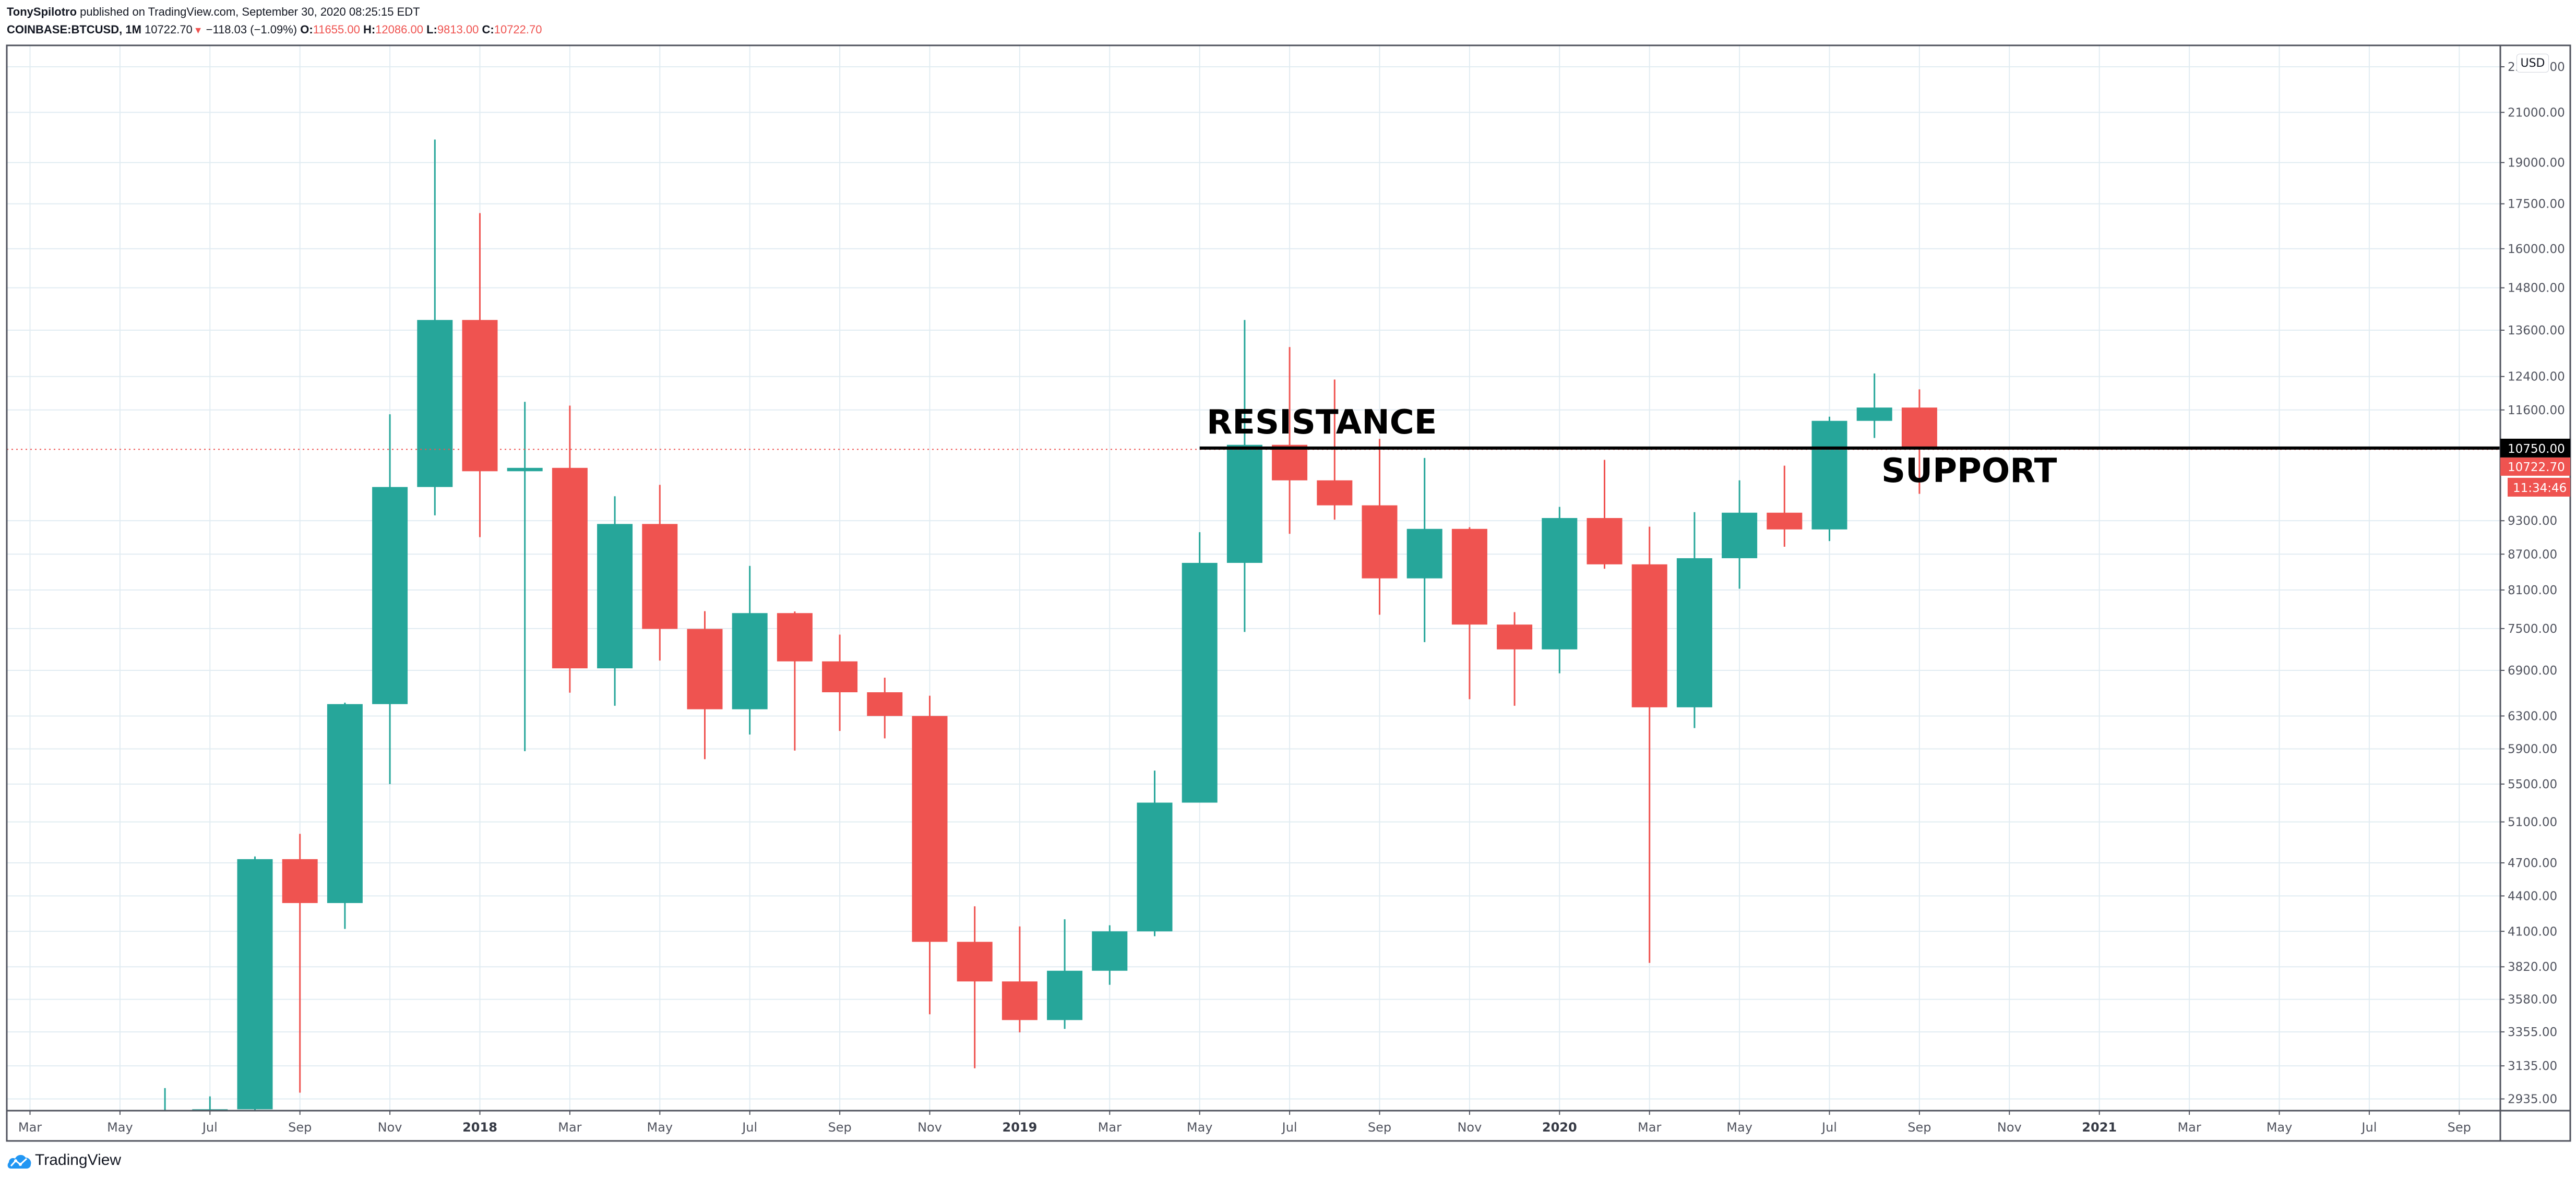 The height and width of the screenshot is (1179, 2576). Describe the element at coordinates (2532, 716) in the screenshot. I see `price-tick-label: 6300.00` at that location.